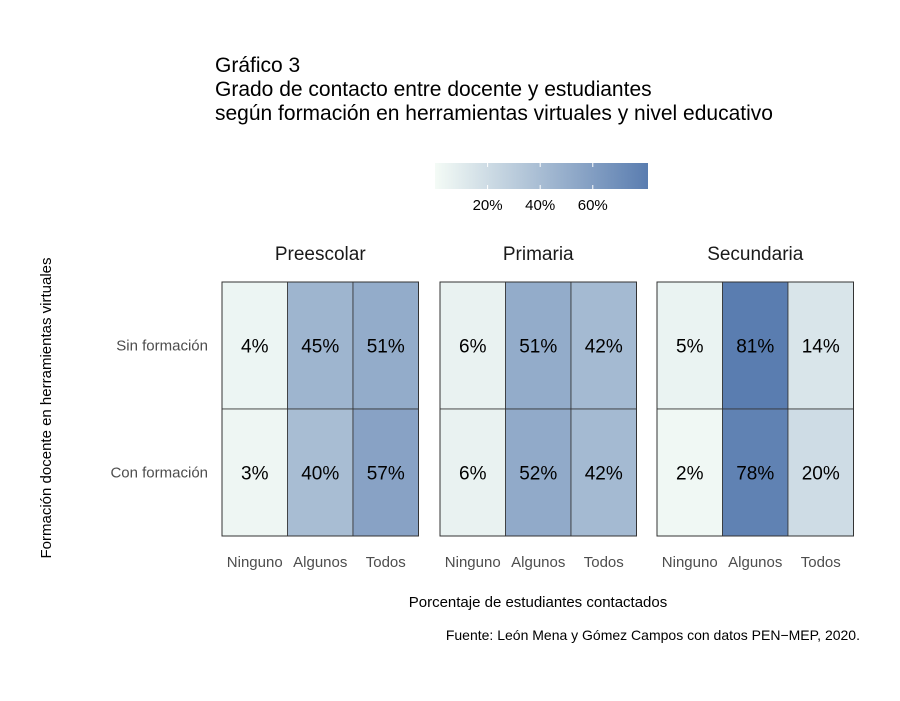 This screenshot has height=701, width=900. Describe the element at coordinates (540, 205) in the screenshot. I see `legend-tick-label: 40%` at that location.